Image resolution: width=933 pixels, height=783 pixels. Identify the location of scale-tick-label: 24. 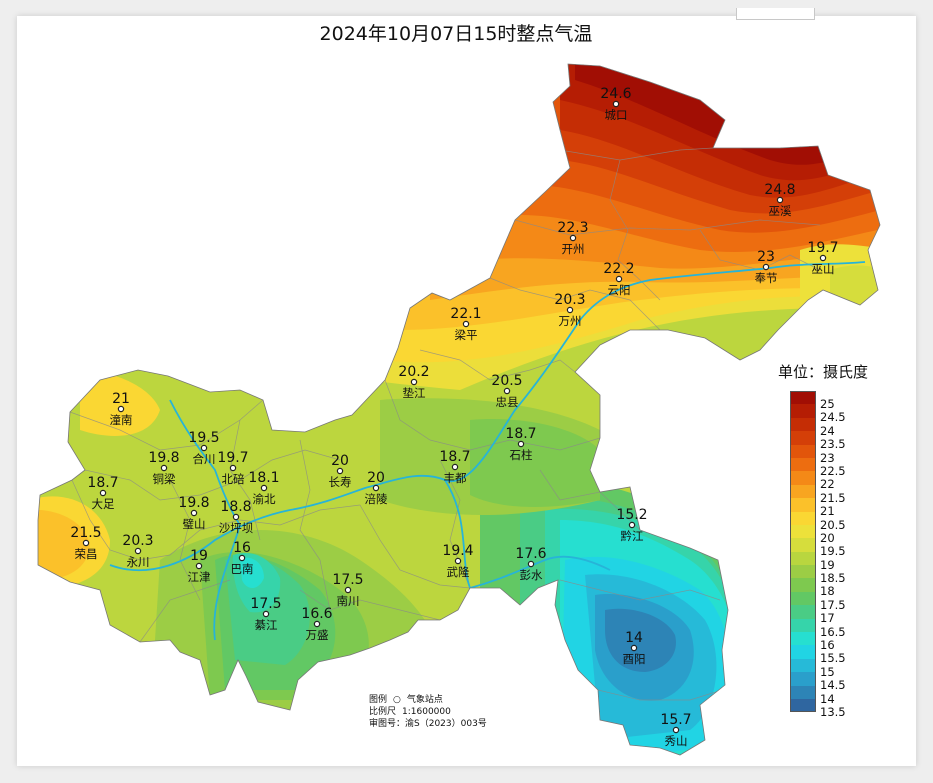
(827, 430).